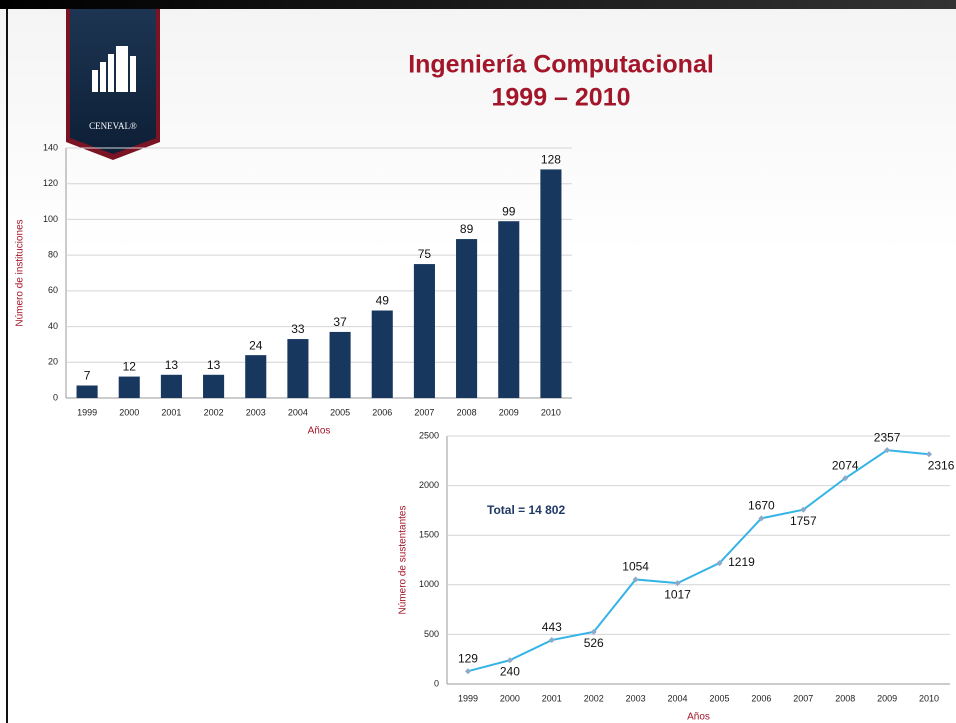  Describe the element at coordinates (256, 345) in the screenshot. I see `data-label: 24` at that location.